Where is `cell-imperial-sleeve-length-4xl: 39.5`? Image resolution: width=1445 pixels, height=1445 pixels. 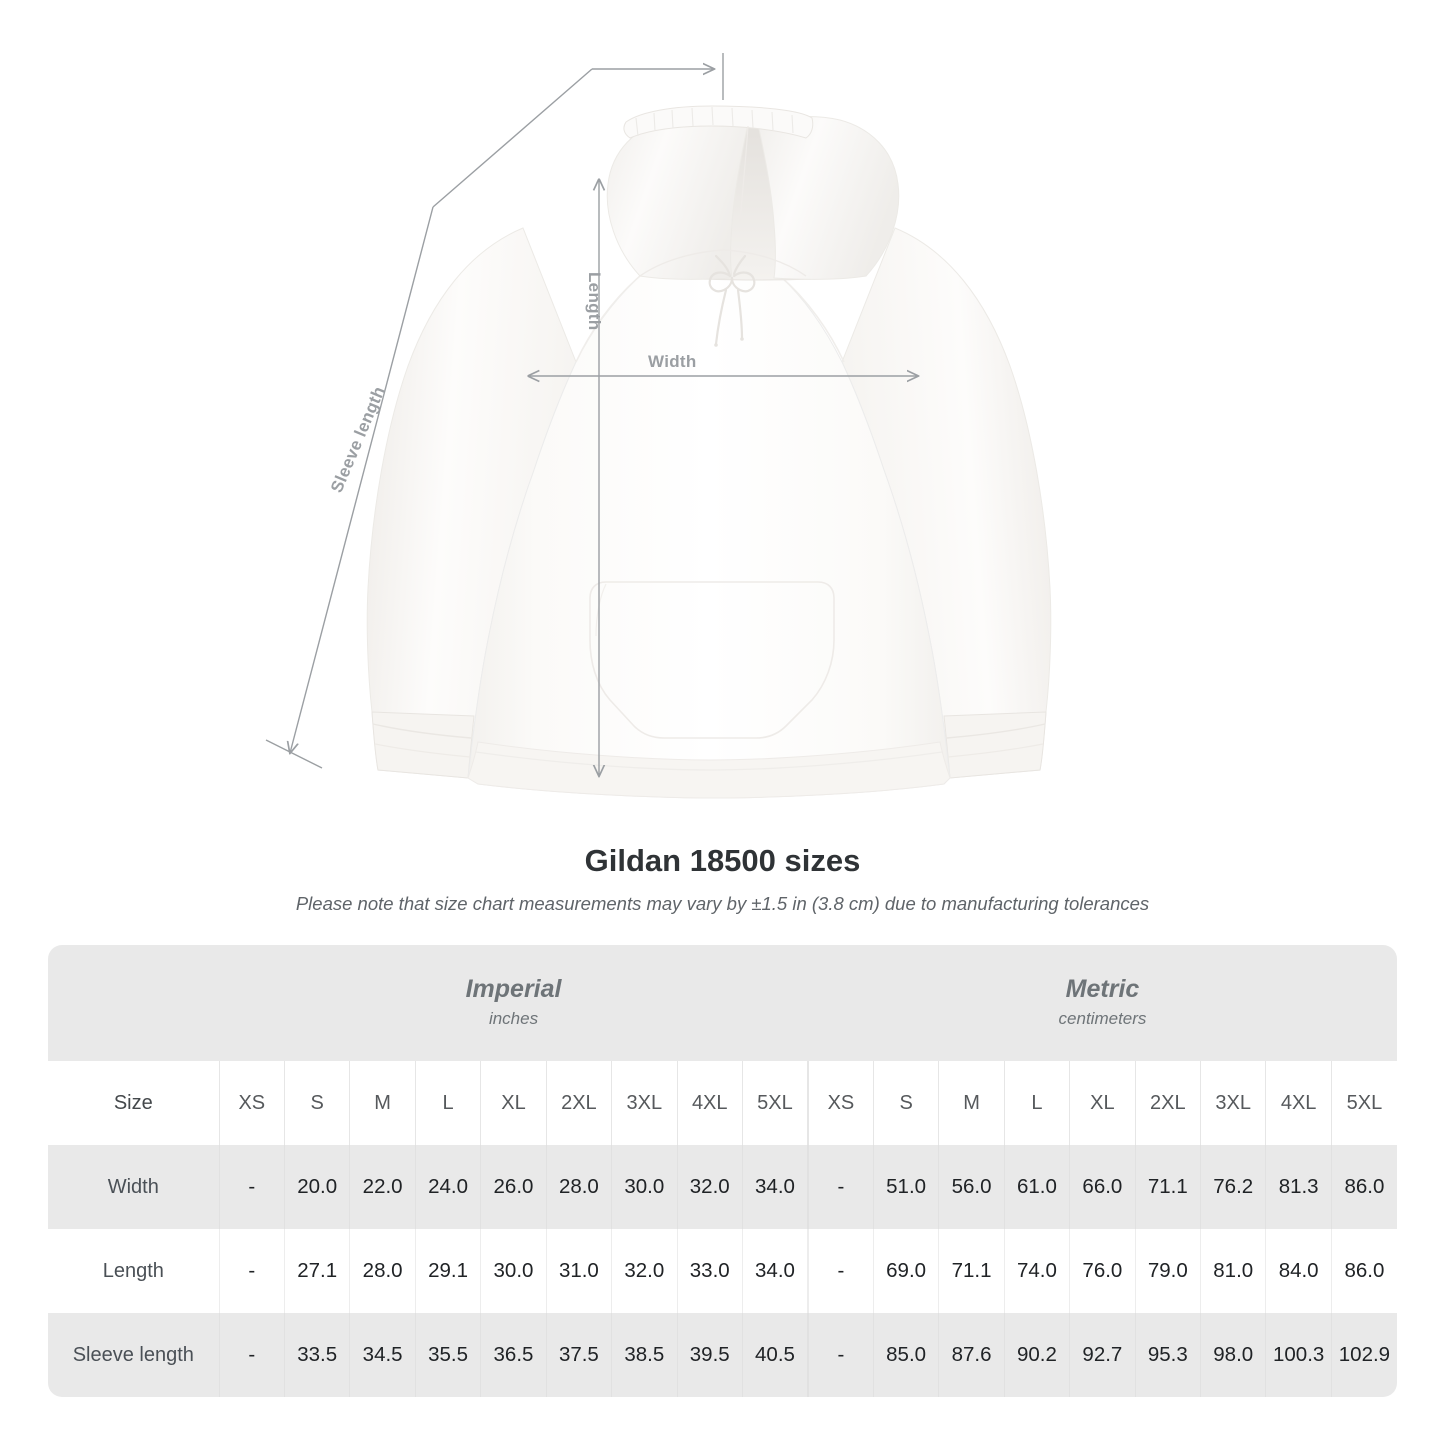
cell-imperial-sleeve-length-4xl: 39.5 is located at coordinates (709, 1355).